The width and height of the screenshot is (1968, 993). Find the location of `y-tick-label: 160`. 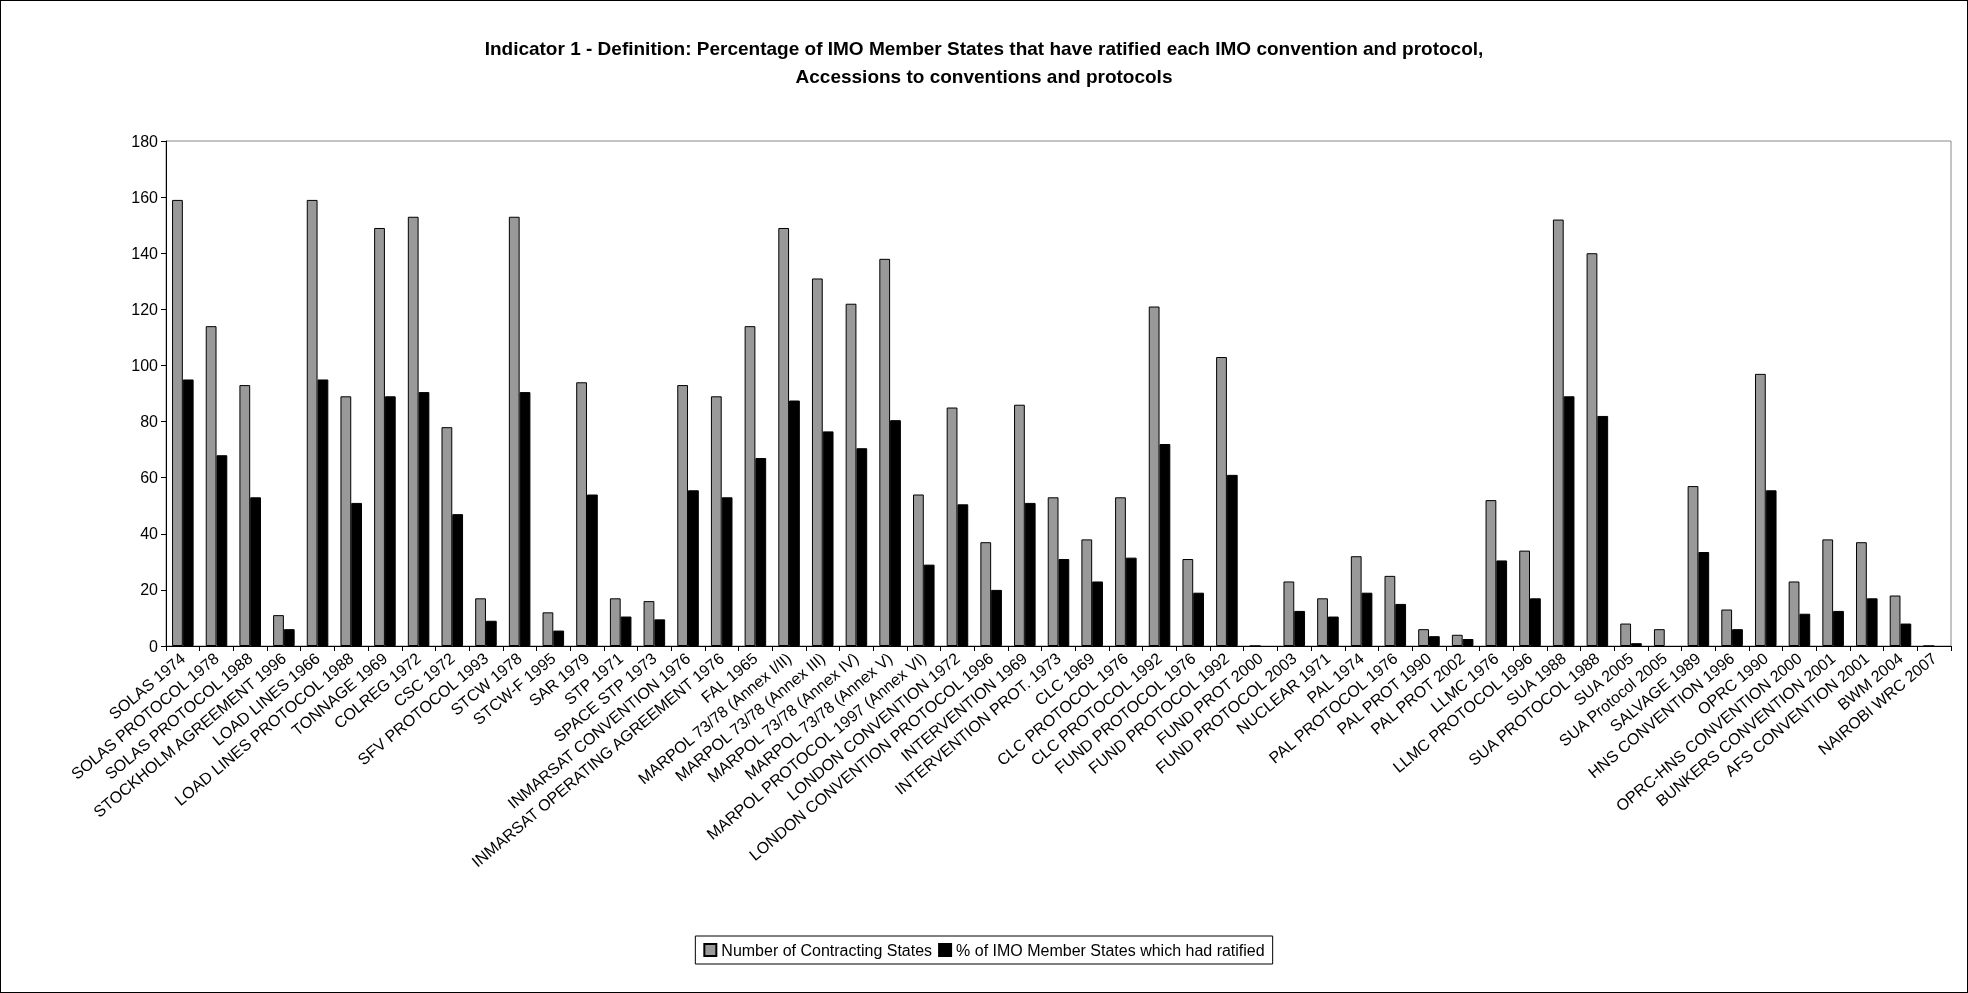

y-tick-label: 160 is located at coordinates (145, 197).